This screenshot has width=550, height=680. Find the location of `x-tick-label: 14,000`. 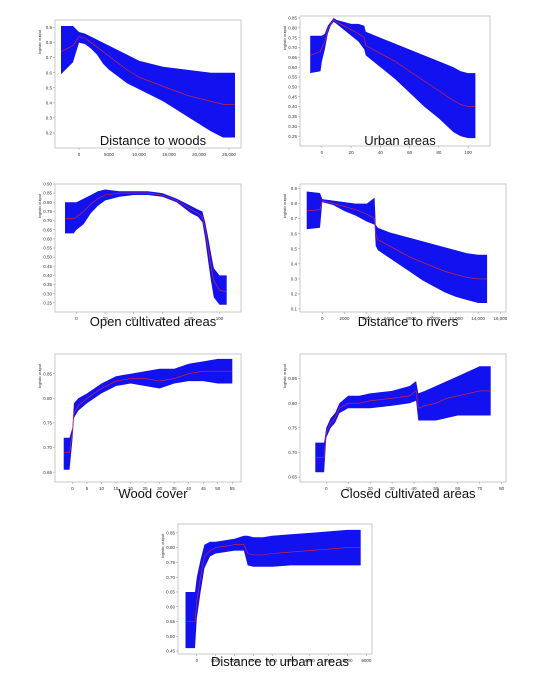

x-tick-label: 14,000 is located at coordinates (478, 318).